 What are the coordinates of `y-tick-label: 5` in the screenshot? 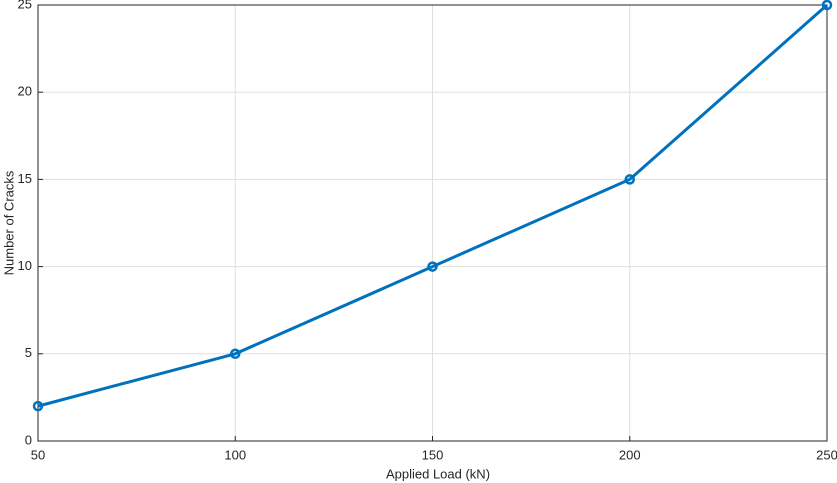 It's located at (28, 352).